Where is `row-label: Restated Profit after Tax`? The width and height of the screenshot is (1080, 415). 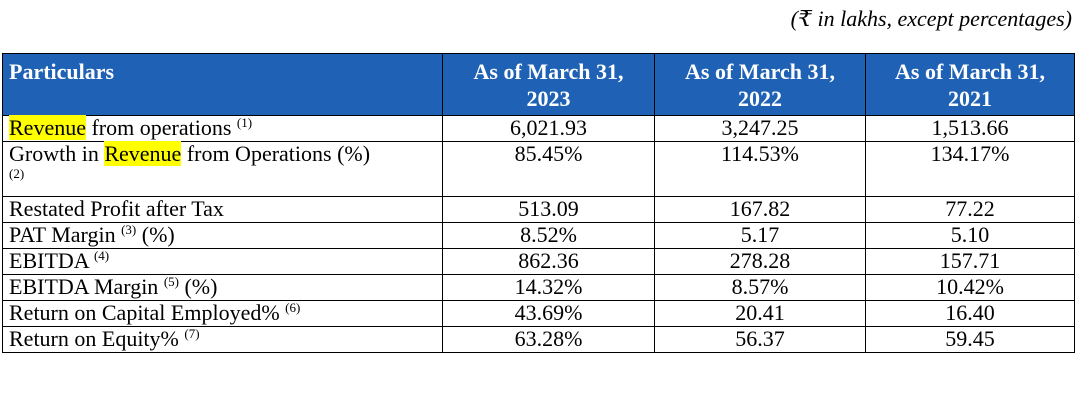
row-label: Restated Profit after Tax is located at coordinates (222, 209).